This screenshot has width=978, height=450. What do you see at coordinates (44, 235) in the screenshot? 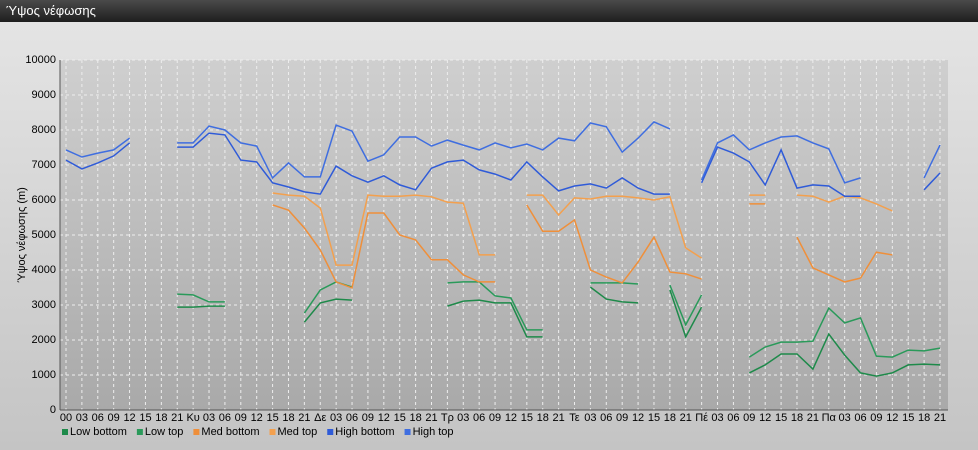
I see `y-tick-label: 5000` at bounding box center [44, 235].